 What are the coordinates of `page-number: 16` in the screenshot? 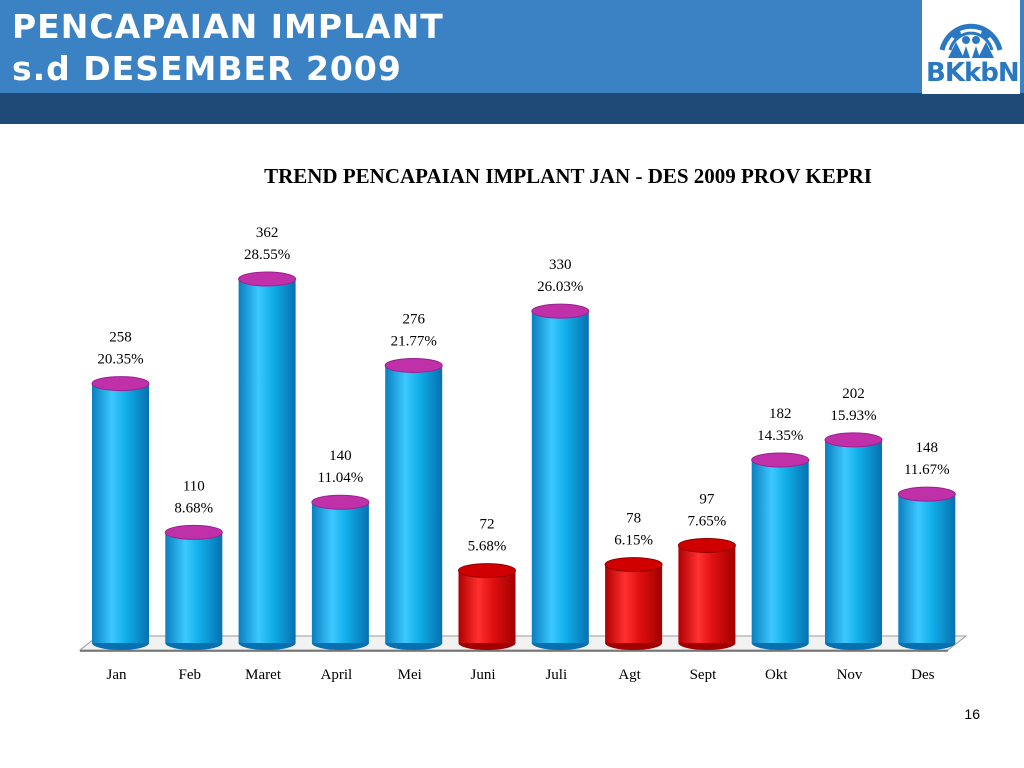 It's located at (972, 714).